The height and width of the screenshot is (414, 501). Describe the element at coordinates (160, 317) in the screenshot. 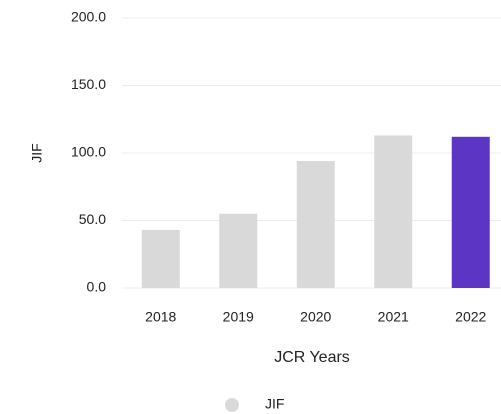

I see `x-tick-label: 2018` at that location.